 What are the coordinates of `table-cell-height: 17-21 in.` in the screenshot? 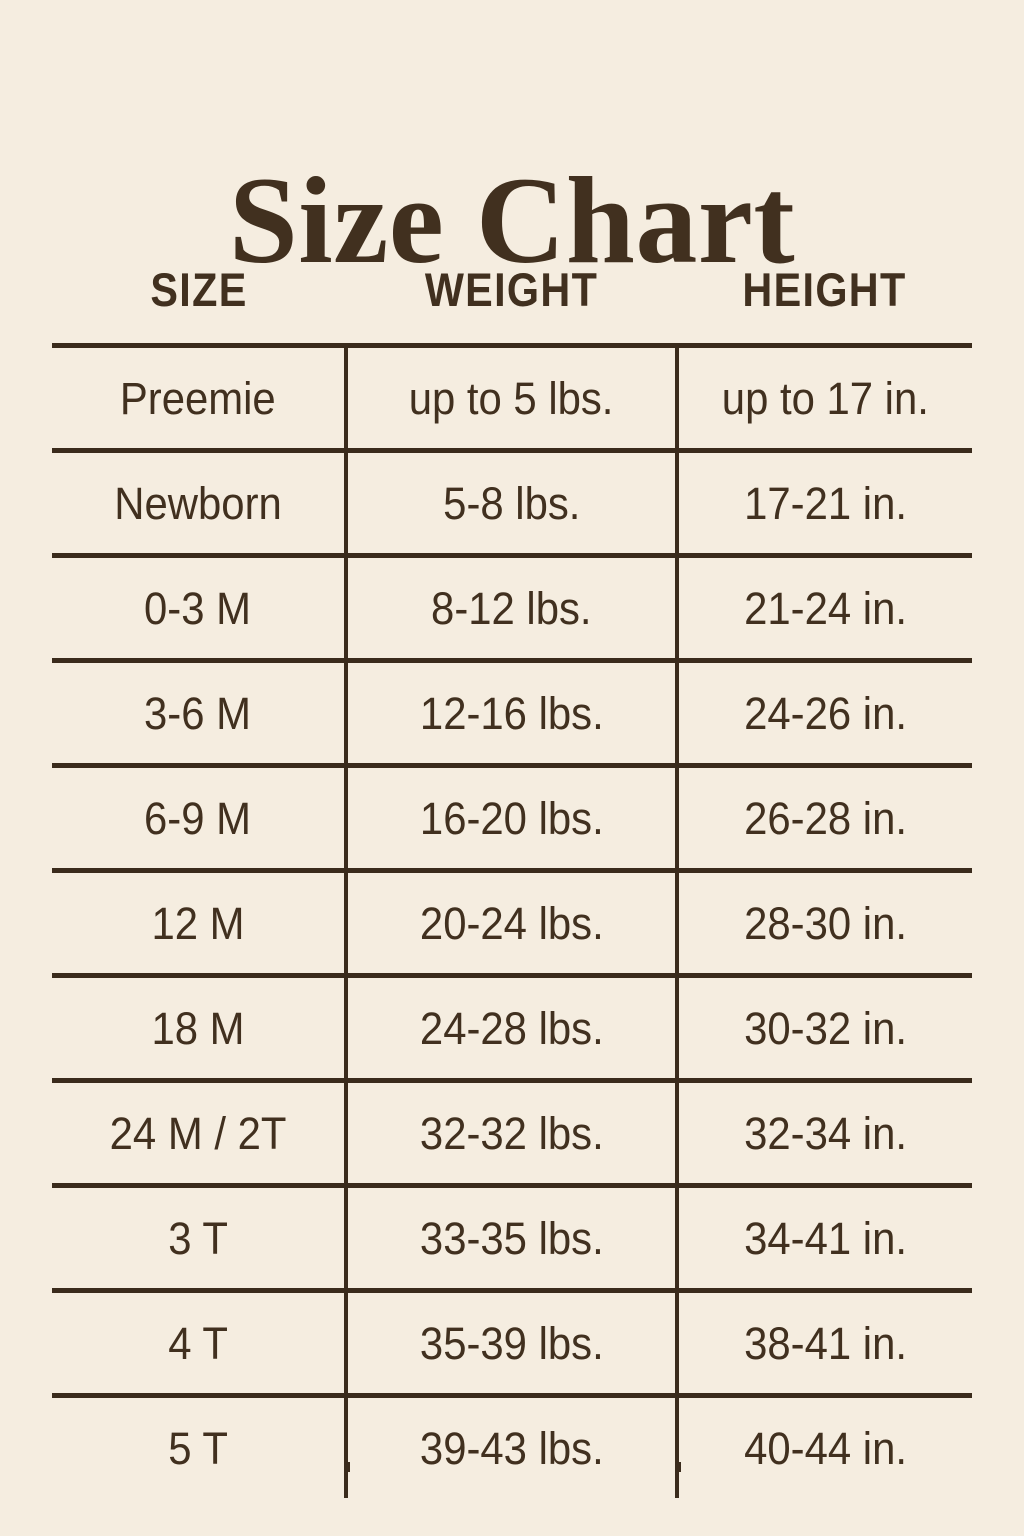 It's located at (824, 504).